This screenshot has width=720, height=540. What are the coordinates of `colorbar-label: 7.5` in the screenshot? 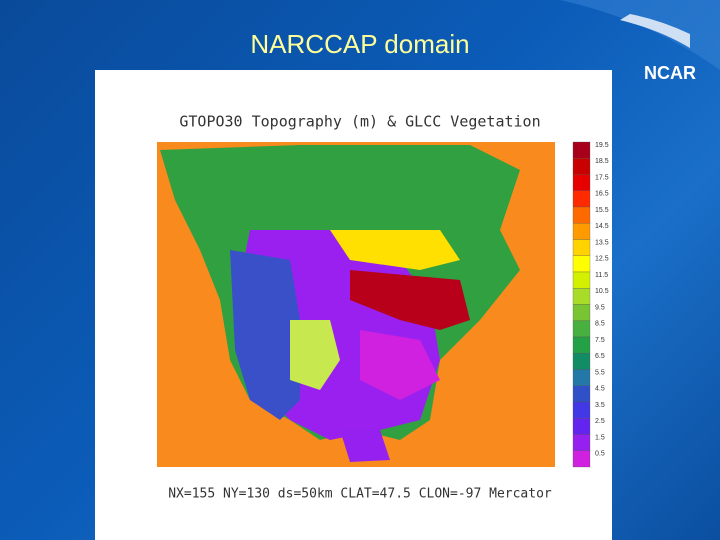 It's located at (600, 340).